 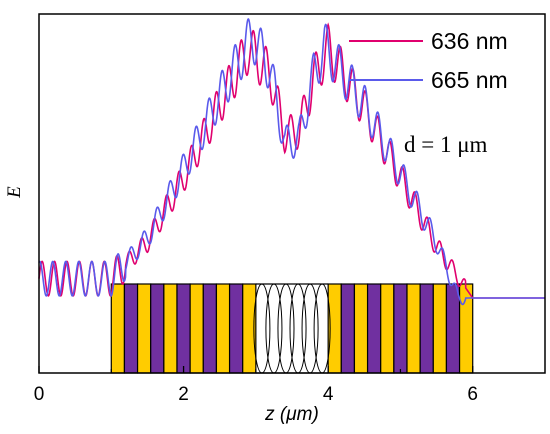 I want to click on cavity-field-pattern, so click(x=292, y=328).